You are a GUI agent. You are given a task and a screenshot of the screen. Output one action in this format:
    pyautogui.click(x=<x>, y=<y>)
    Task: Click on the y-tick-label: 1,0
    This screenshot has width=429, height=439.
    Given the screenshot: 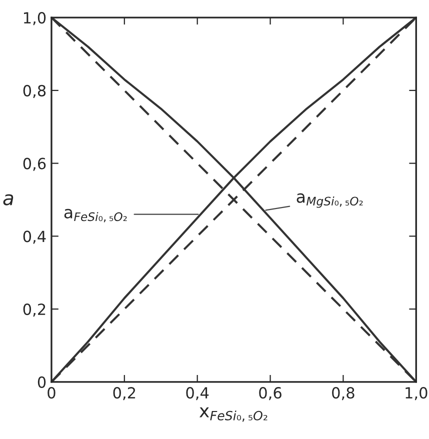 What is the action you would take?
    pyautogui.click(x=35, y=19)
    